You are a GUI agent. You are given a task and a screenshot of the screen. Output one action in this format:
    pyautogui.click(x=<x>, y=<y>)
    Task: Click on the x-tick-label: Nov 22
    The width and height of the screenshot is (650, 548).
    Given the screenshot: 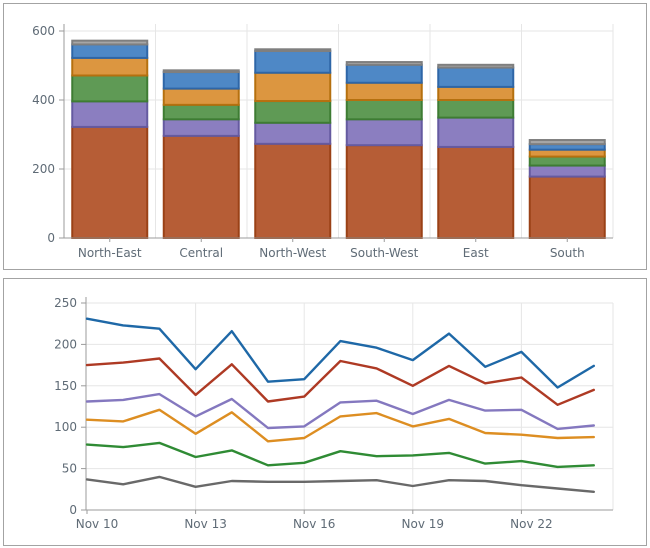 What is the action you would take?
    pyautogui.click(x=531, y=524)
    